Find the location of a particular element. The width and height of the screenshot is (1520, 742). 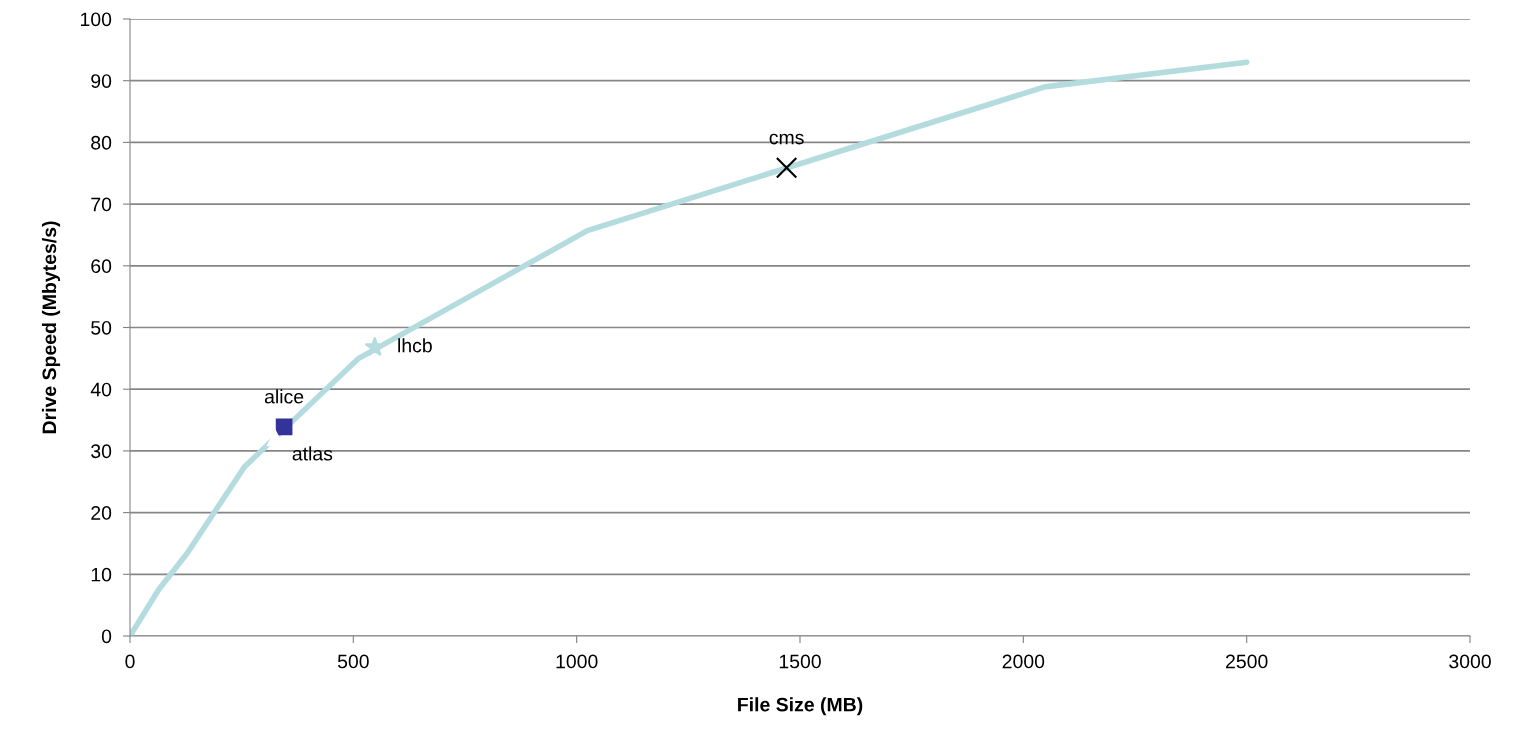

x-tick-label: 2000 is located at coordinates (1023, 661).